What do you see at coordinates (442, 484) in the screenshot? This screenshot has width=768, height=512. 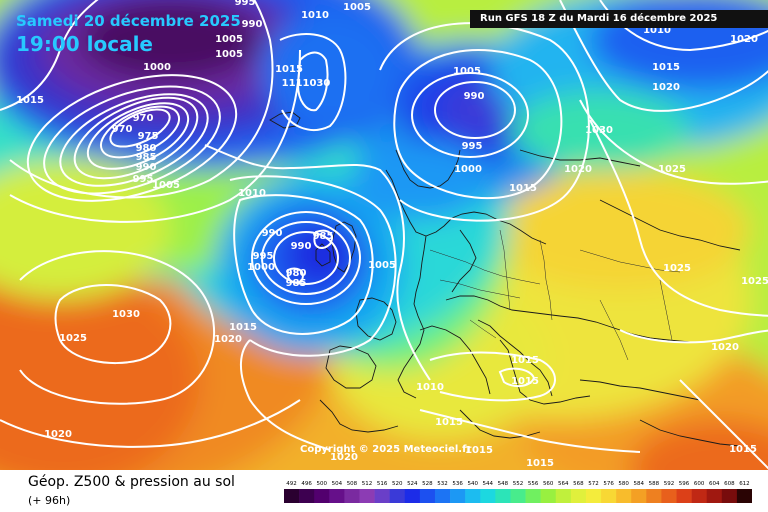 I see `legend-tick-label: 532` at bounding box center [442, 484].